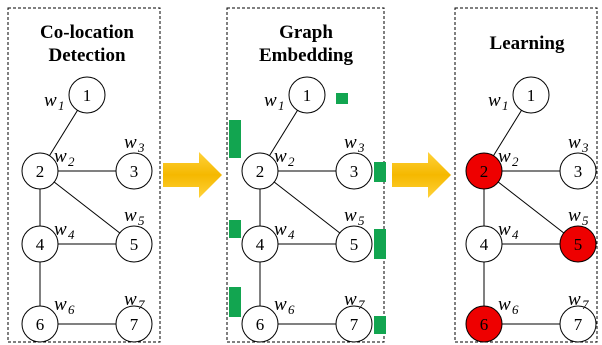 The image size is (602, 345). What do you see at coordinates (306, 32) in the screenshot?
I see `panel-embedding-title-line1: Graph` at bounding box center [306, 32].